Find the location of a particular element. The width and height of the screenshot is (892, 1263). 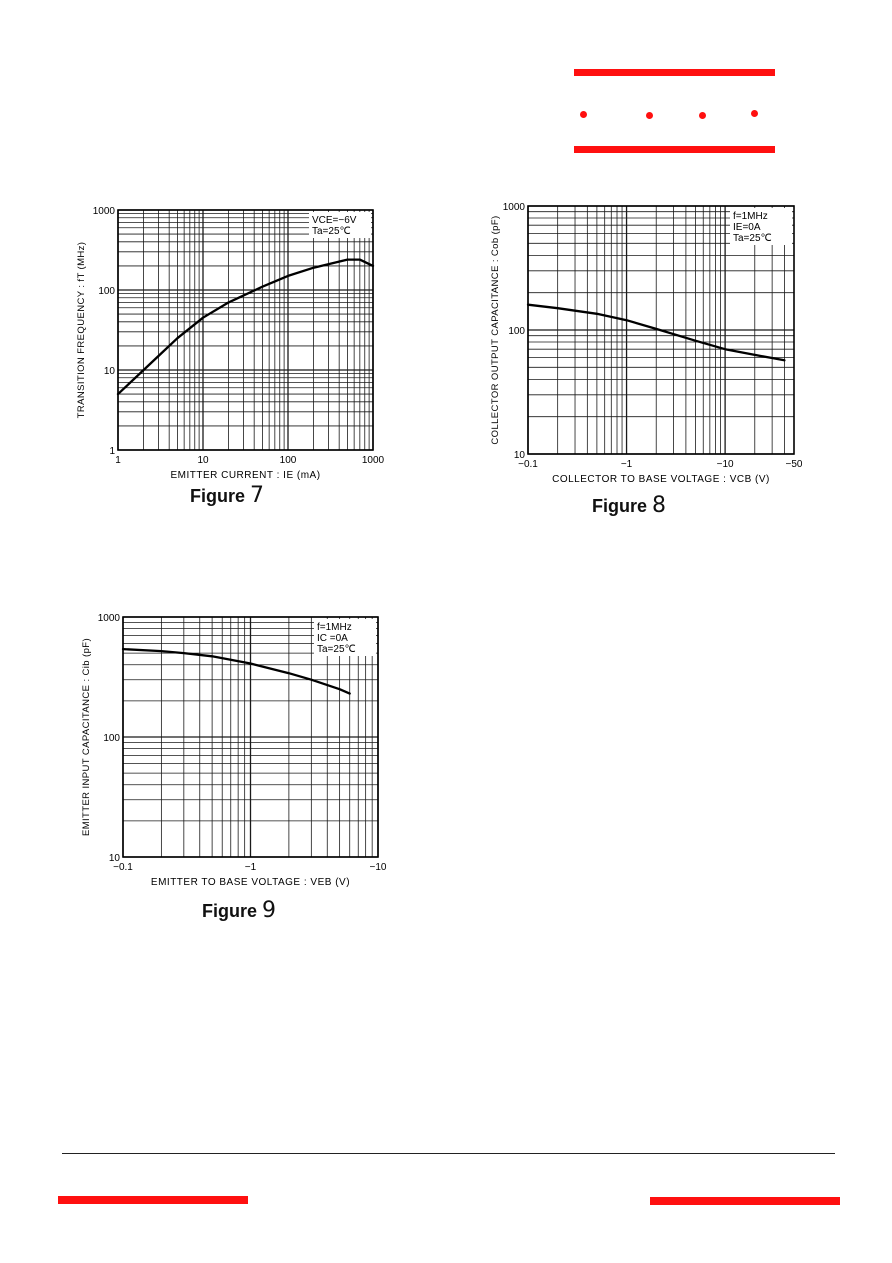

x-axis-label: EMITTER CURRENT : IE (mA) is located at coordinates (245, 475).